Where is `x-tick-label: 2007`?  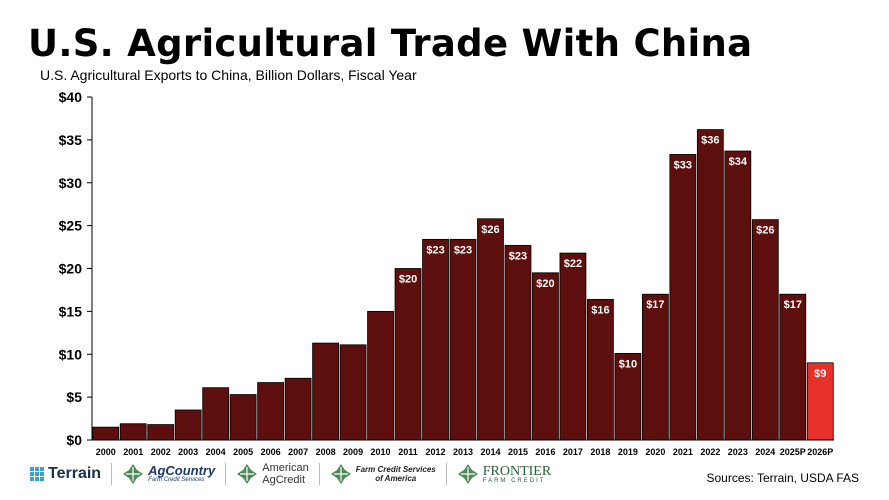
x-tick-label: 2007 is located at coordinates (298, 452).